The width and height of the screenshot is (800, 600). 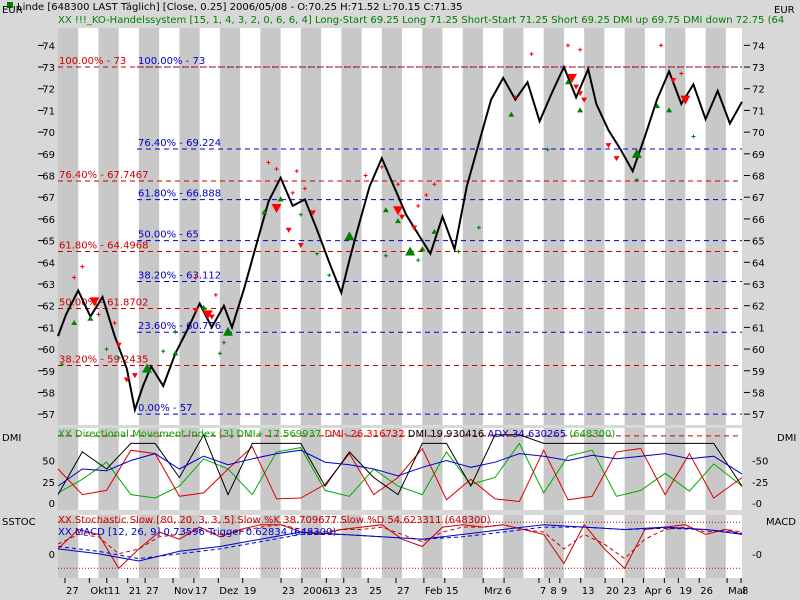 What do you see at coordinates (48, 263) in the screenshot?
I see `y-tick-label-left: 64` at bounding box center [48, 263].